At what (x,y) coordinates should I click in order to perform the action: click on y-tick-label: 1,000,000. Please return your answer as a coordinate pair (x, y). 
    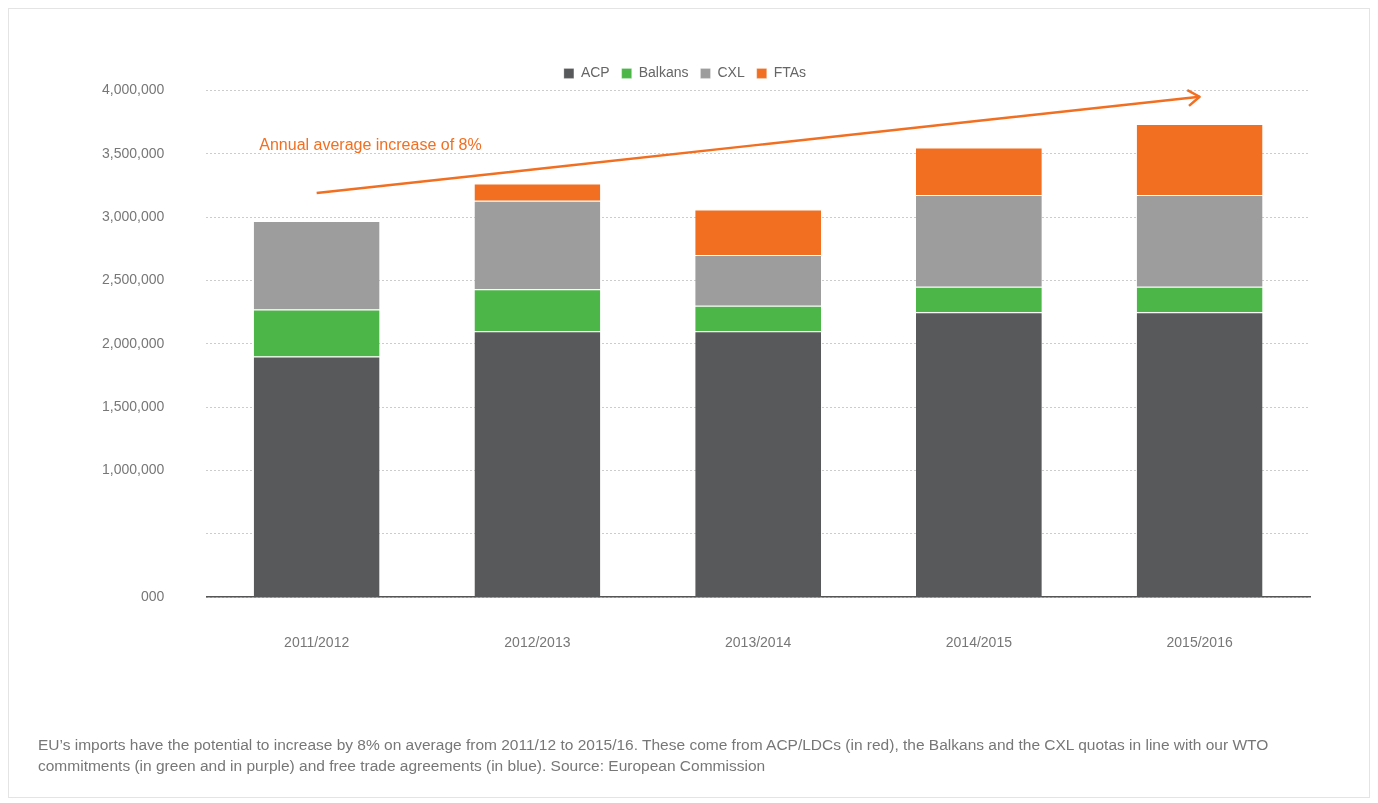
    Looking at the image, I should click on (133, 469).